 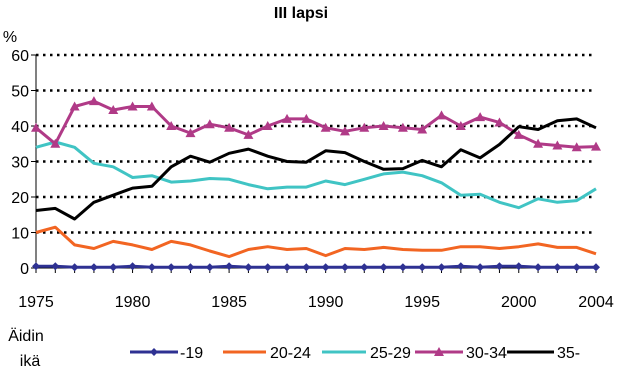 What do you see at coordinates (499, 122) in the screenshot?
I see `data-point-30-34-1999` at bounding box center [499, 122].